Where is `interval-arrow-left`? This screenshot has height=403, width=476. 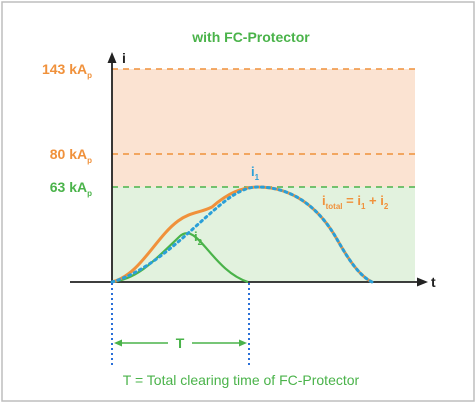
interval-arrow-left is located at coordinates (118, 343).